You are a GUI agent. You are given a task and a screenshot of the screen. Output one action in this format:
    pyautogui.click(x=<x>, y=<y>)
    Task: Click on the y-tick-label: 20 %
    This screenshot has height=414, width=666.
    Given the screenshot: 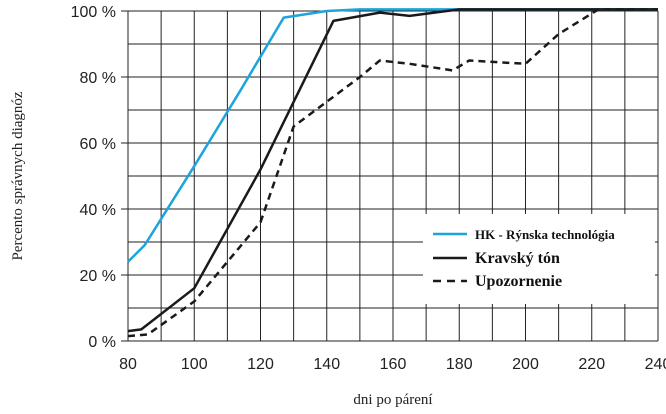 What is the action you would take?
    pyautogui.click(x=98, y=276)
    